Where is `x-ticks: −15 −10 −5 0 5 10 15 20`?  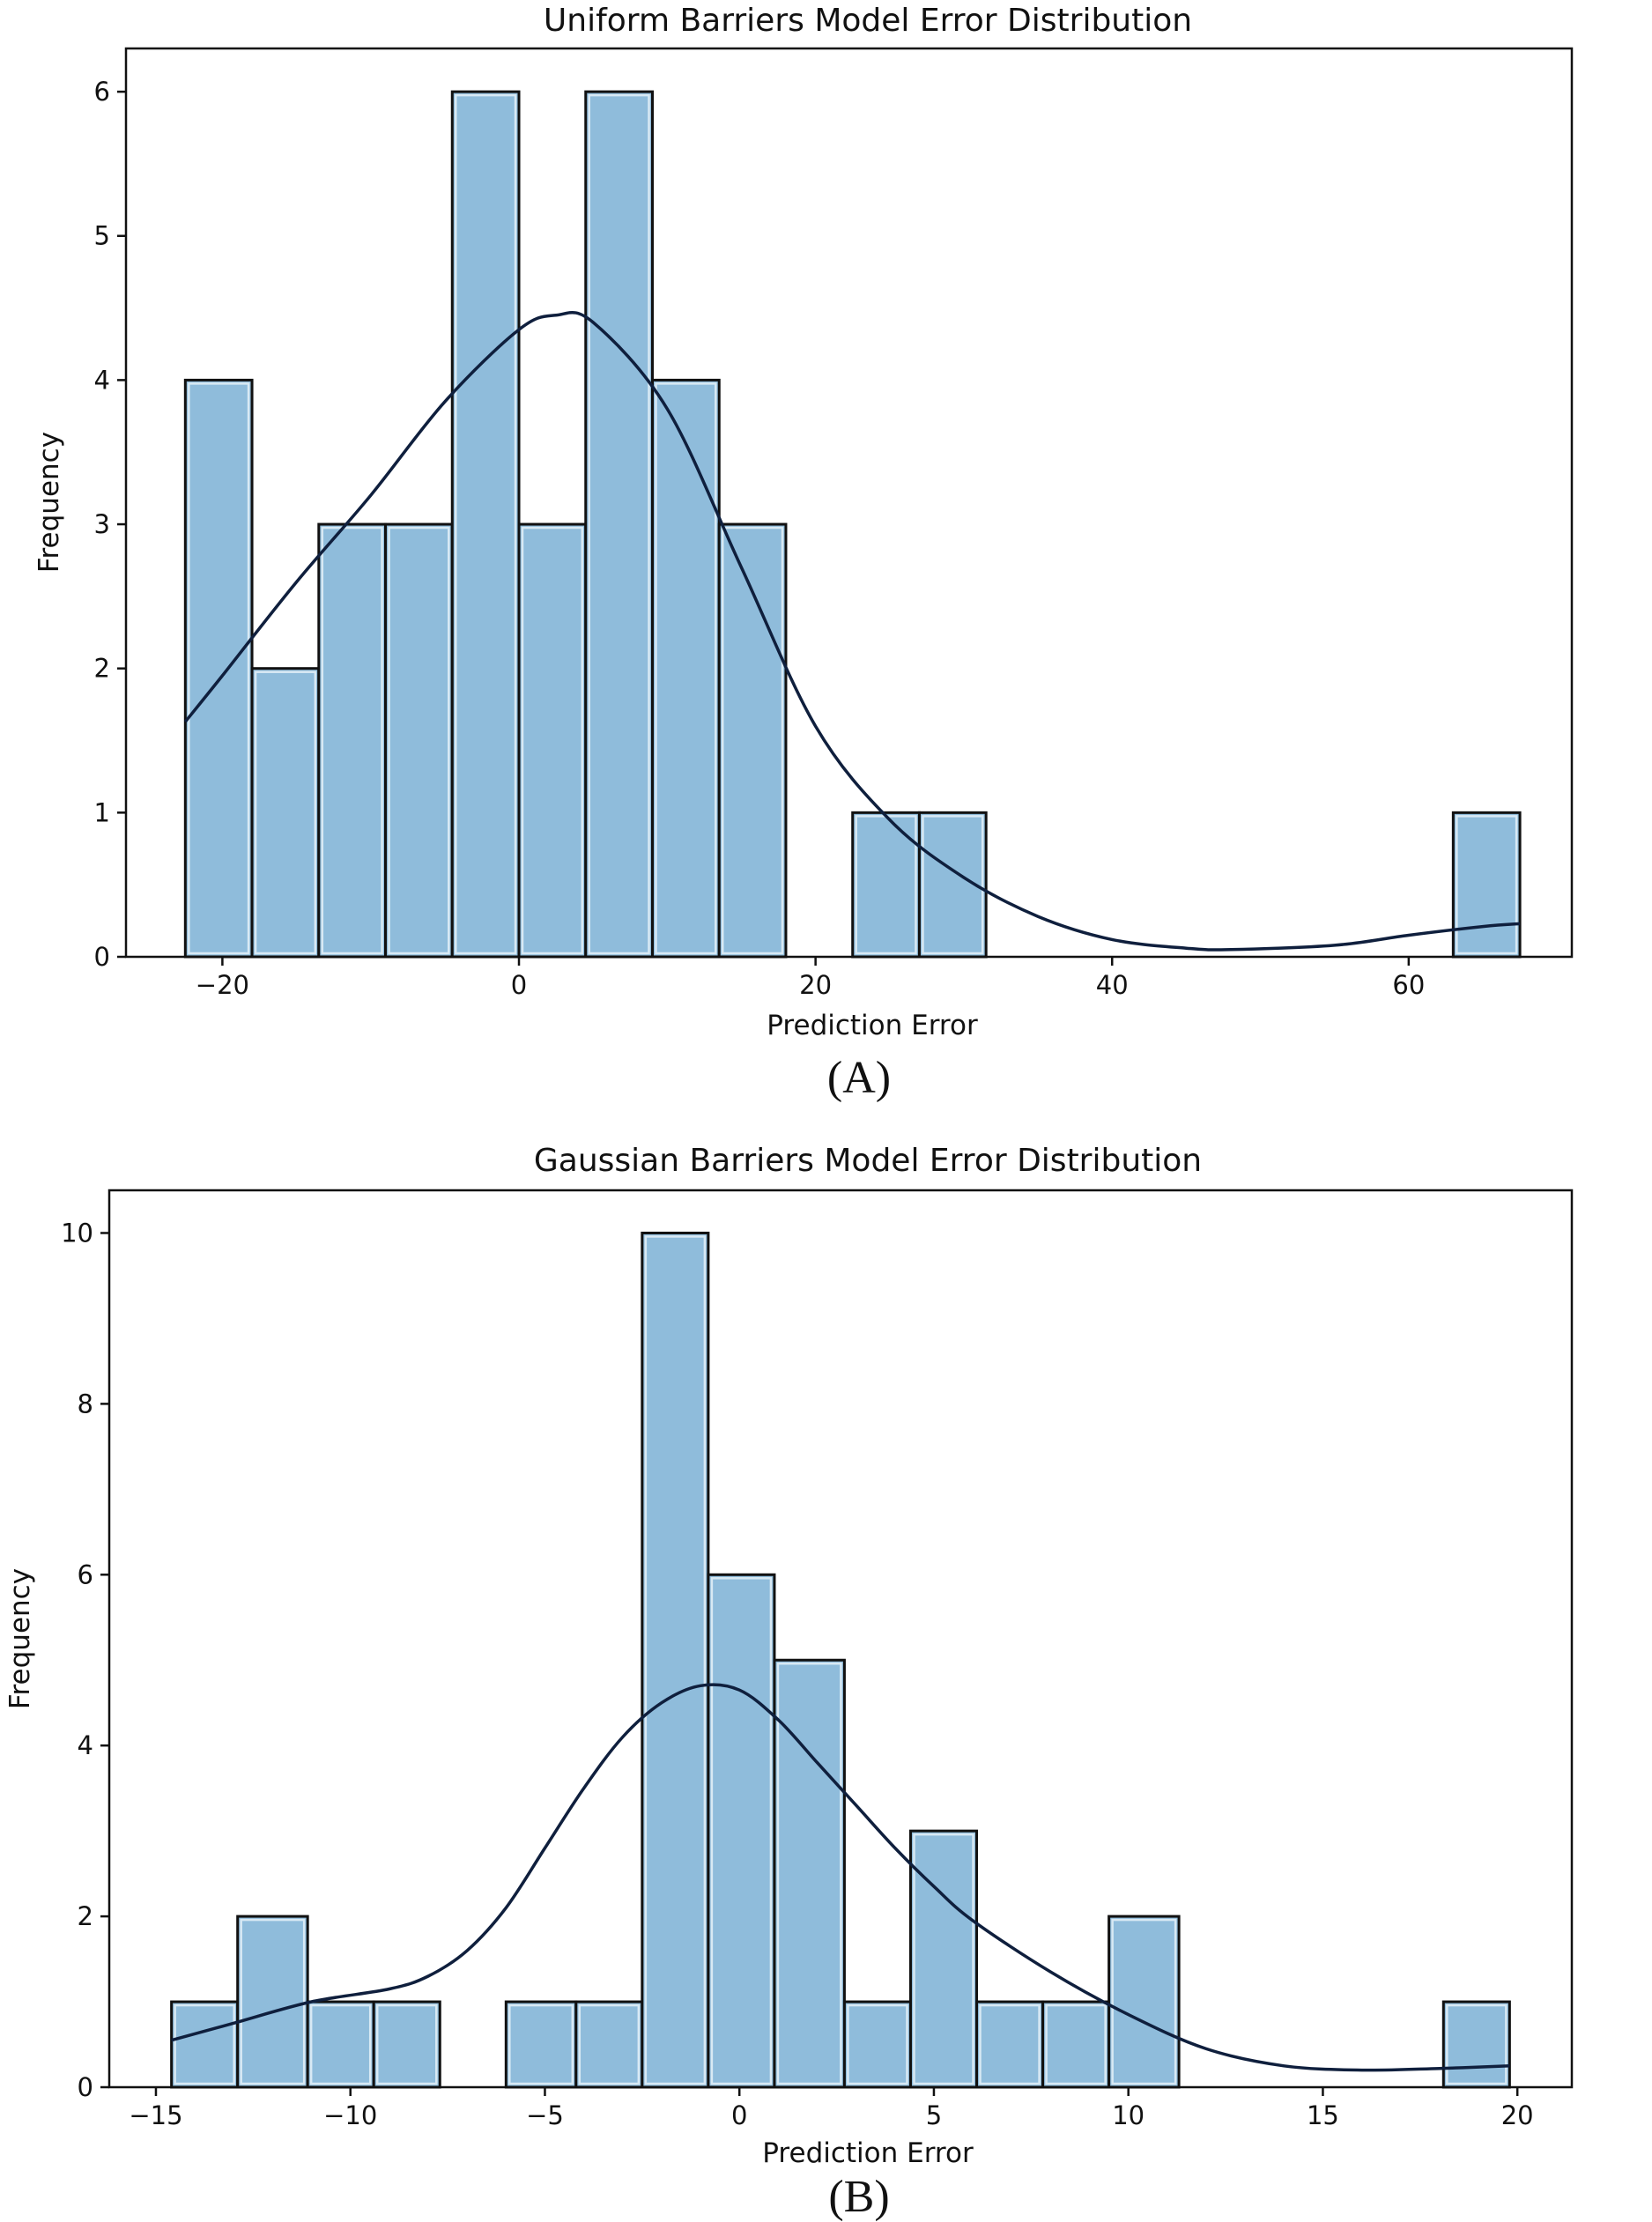 x-ticks: −15 −10 −5 0 5 10 15 20 is located at coordinates (831, 2108).